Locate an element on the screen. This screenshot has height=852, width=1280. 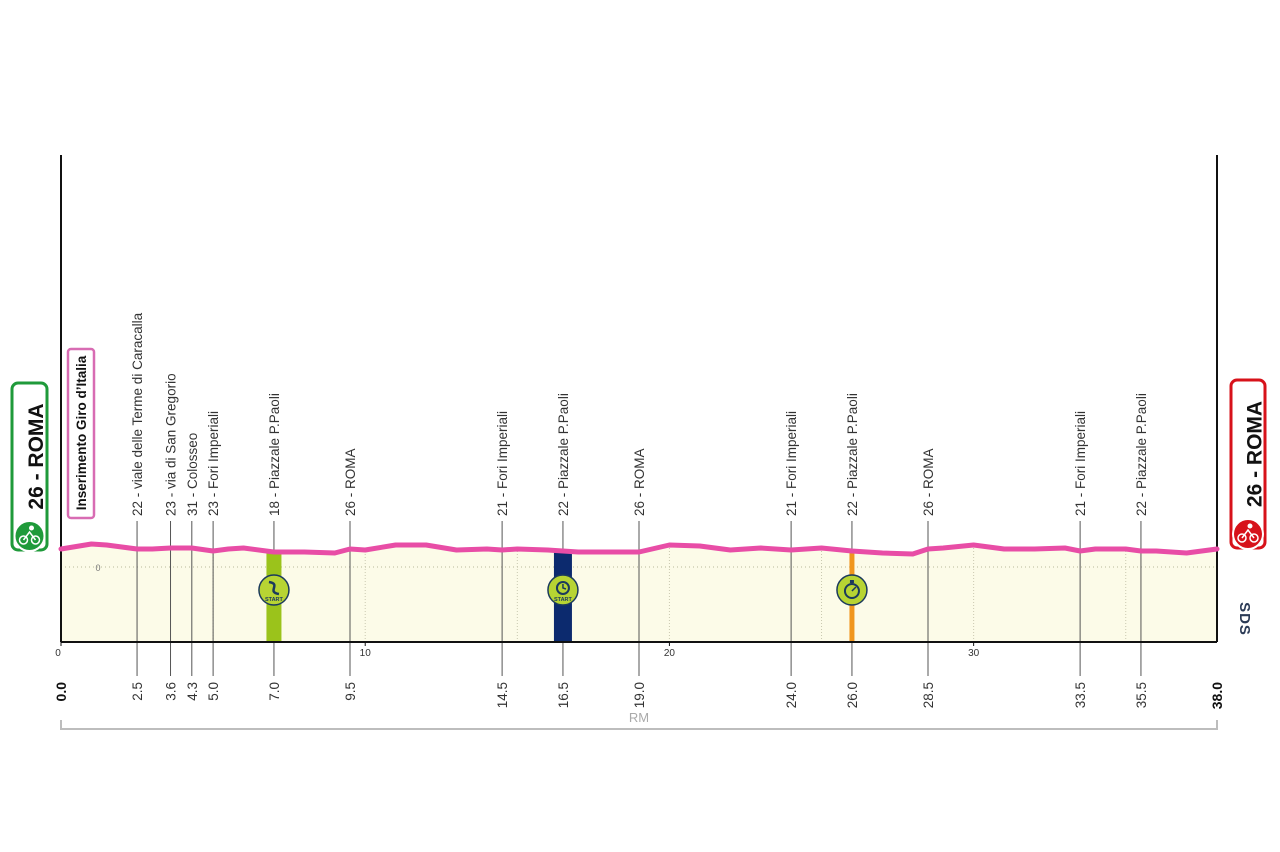
waypoint-km-label: 33.5 is located at coordinates (1080, 695).